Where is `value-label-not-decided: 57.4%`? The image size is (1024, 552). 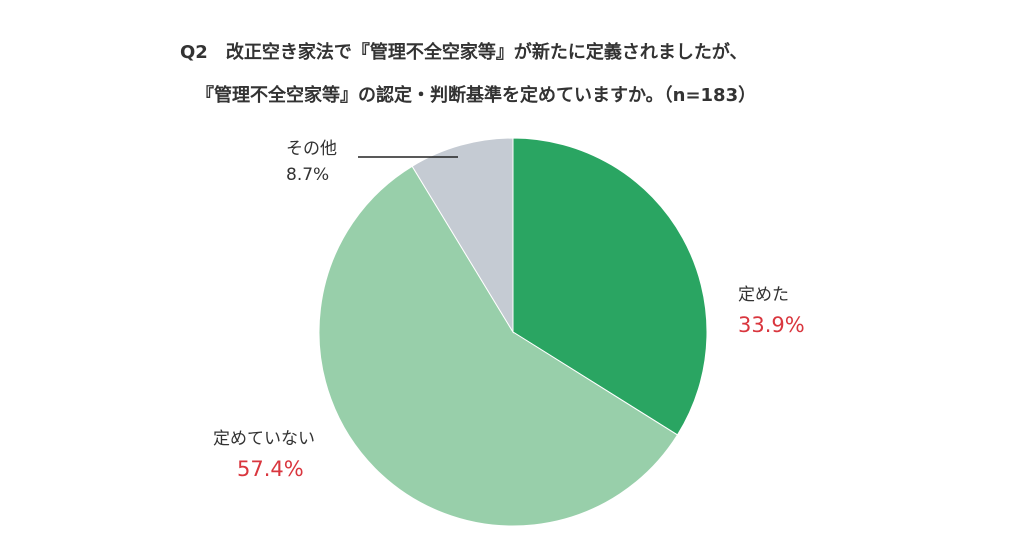
value-label-not-decided: 57.4% is located at coordinates (270, 469).